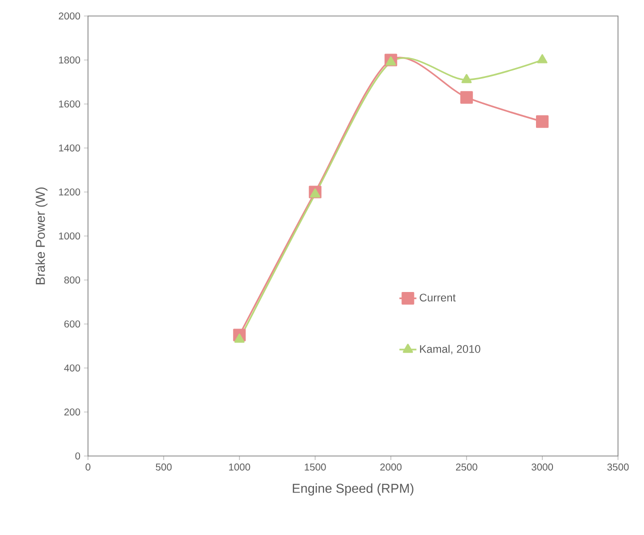 Image resolution: width=644 pixels, height=535 pixels. I want to click on x-tick-label: 2000, so click(391, 467).